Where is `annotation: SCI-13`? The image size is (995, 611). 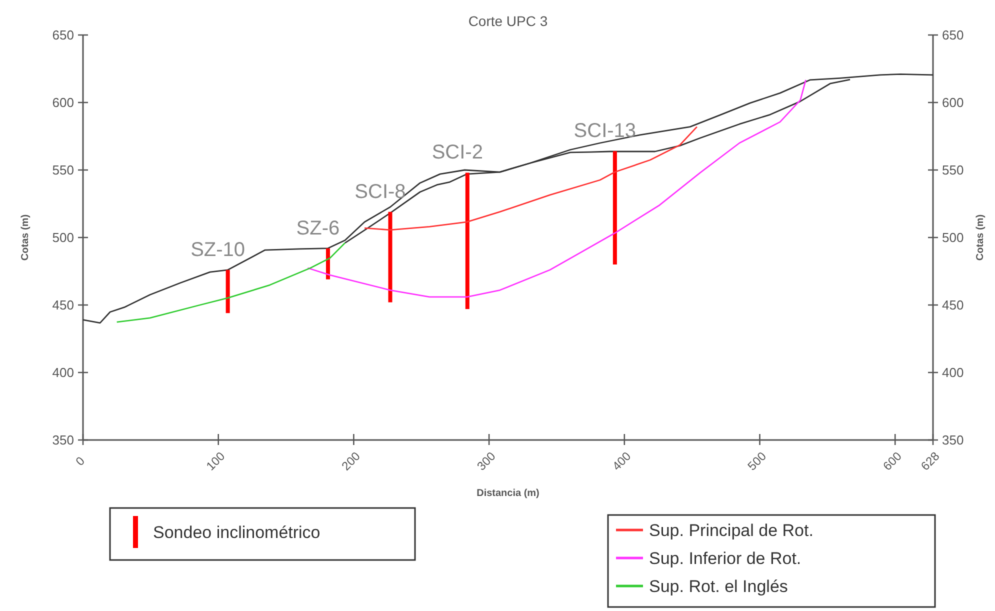 annotation: SCI-13 is located at coordinates (605, 131).